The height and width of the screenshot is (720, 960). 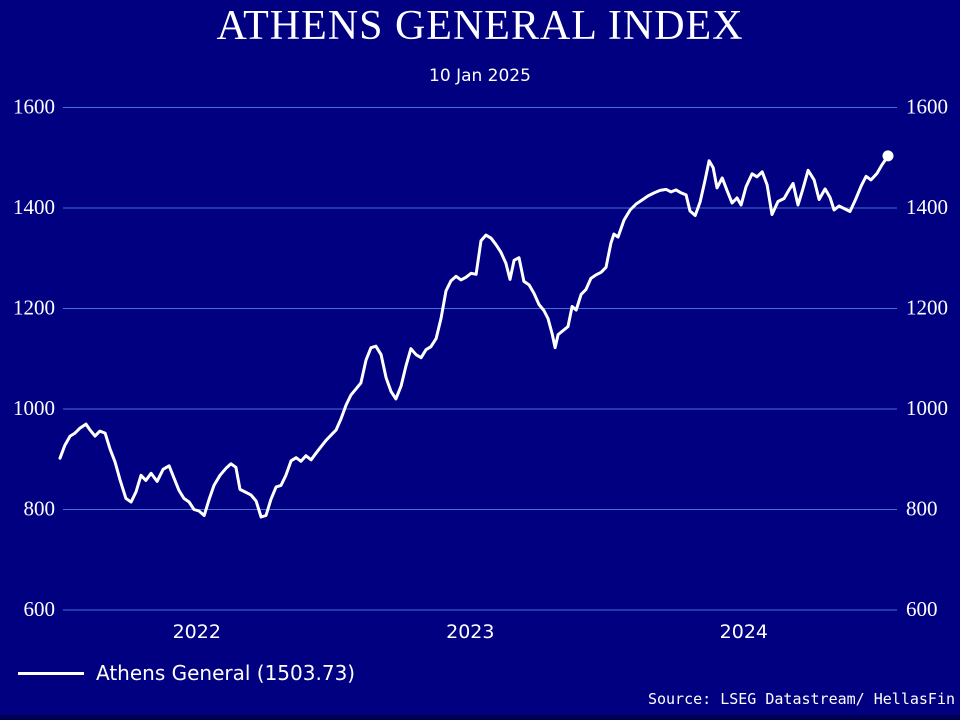 I want to click on x-tick-label: 2022, so click(x=197, y=632).